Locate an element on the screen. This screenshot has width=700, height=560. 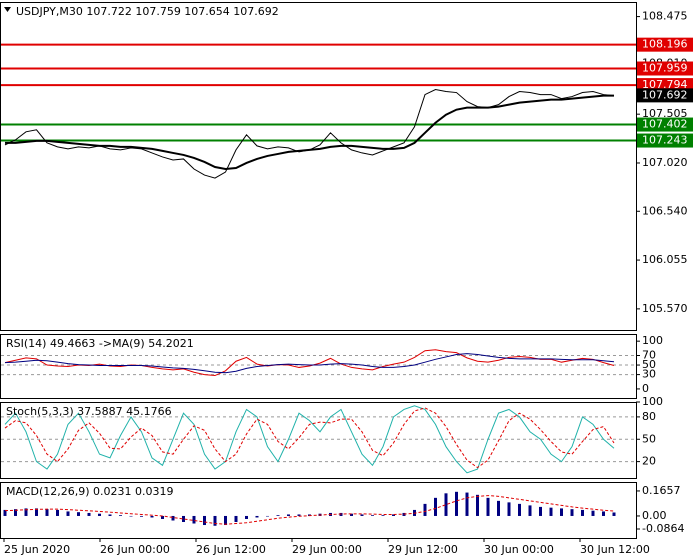
level-label: 108.196 is located at coordinates (665, 44).